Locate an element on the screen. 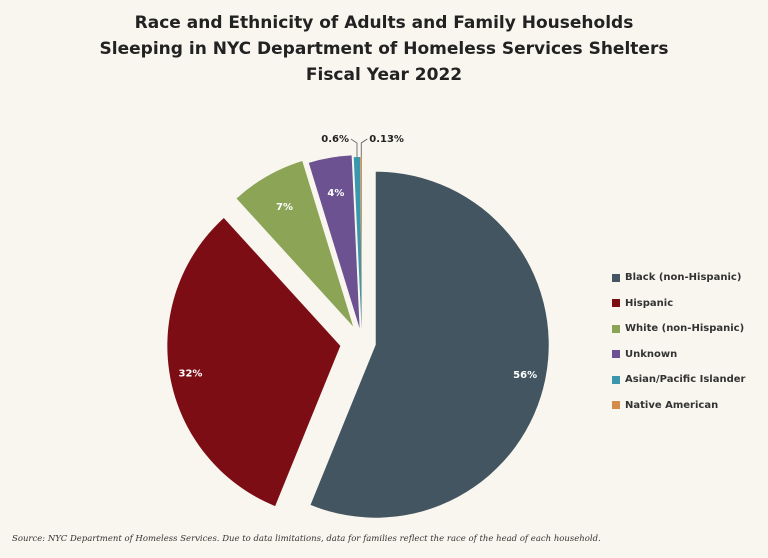  legend-label: White (non-Hispanic) is located at coordinates (685, 329).